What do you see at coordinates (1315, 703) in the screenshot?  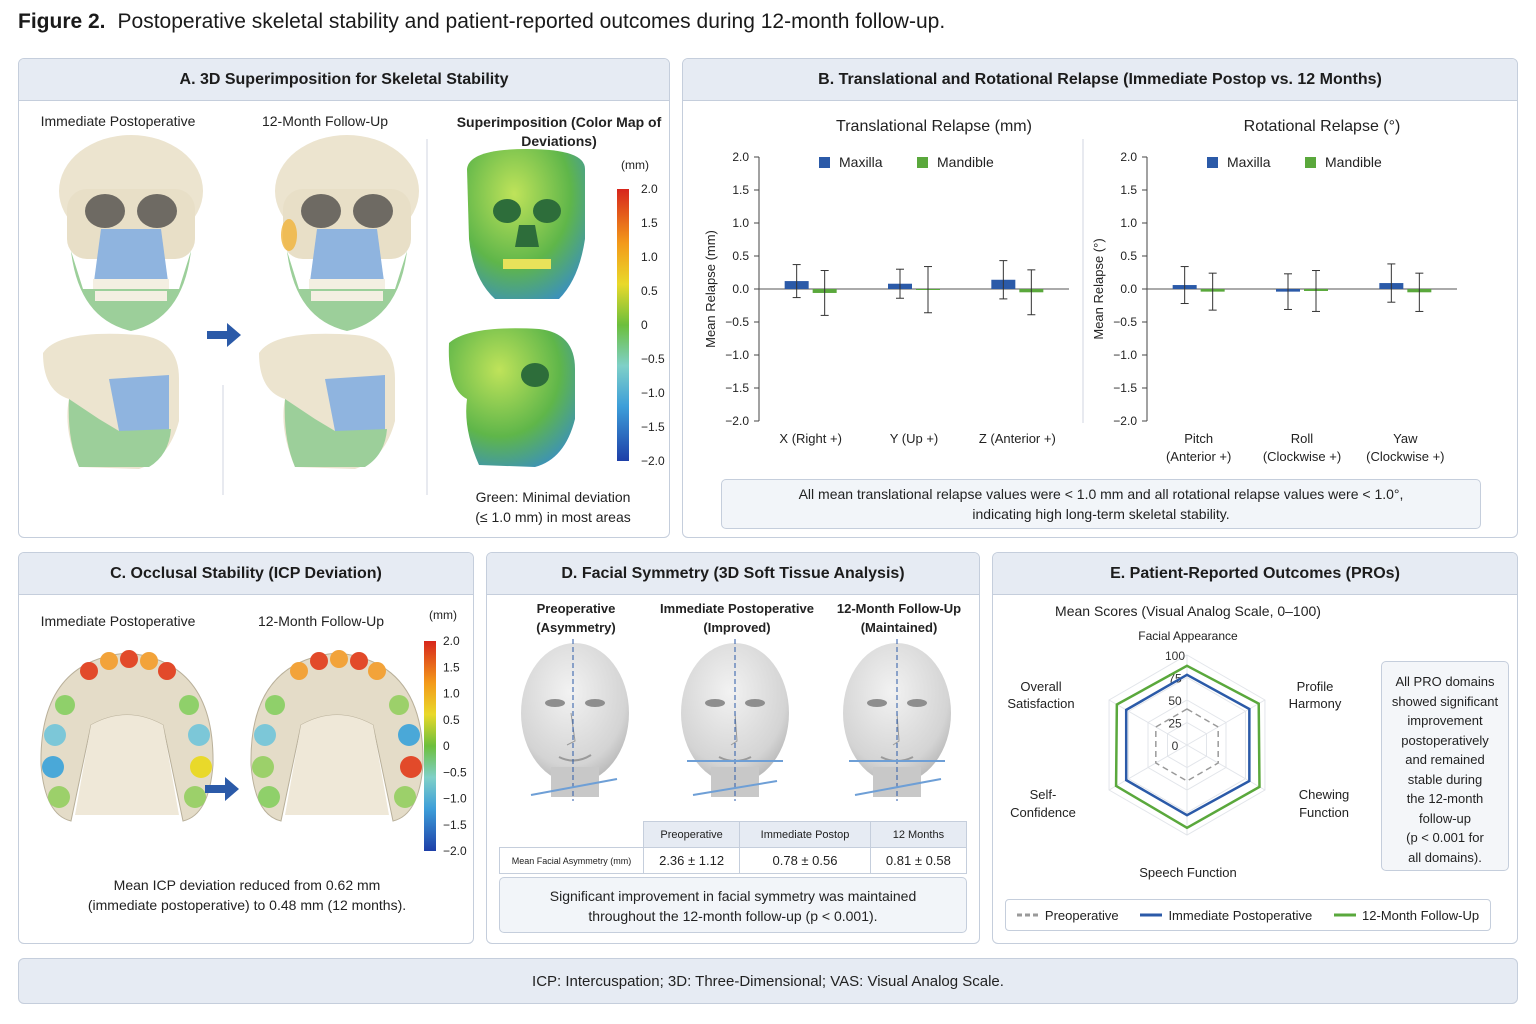 I see `radar-axis-profile-harmony-2: Harmony` at bounding box center [1315, 703].